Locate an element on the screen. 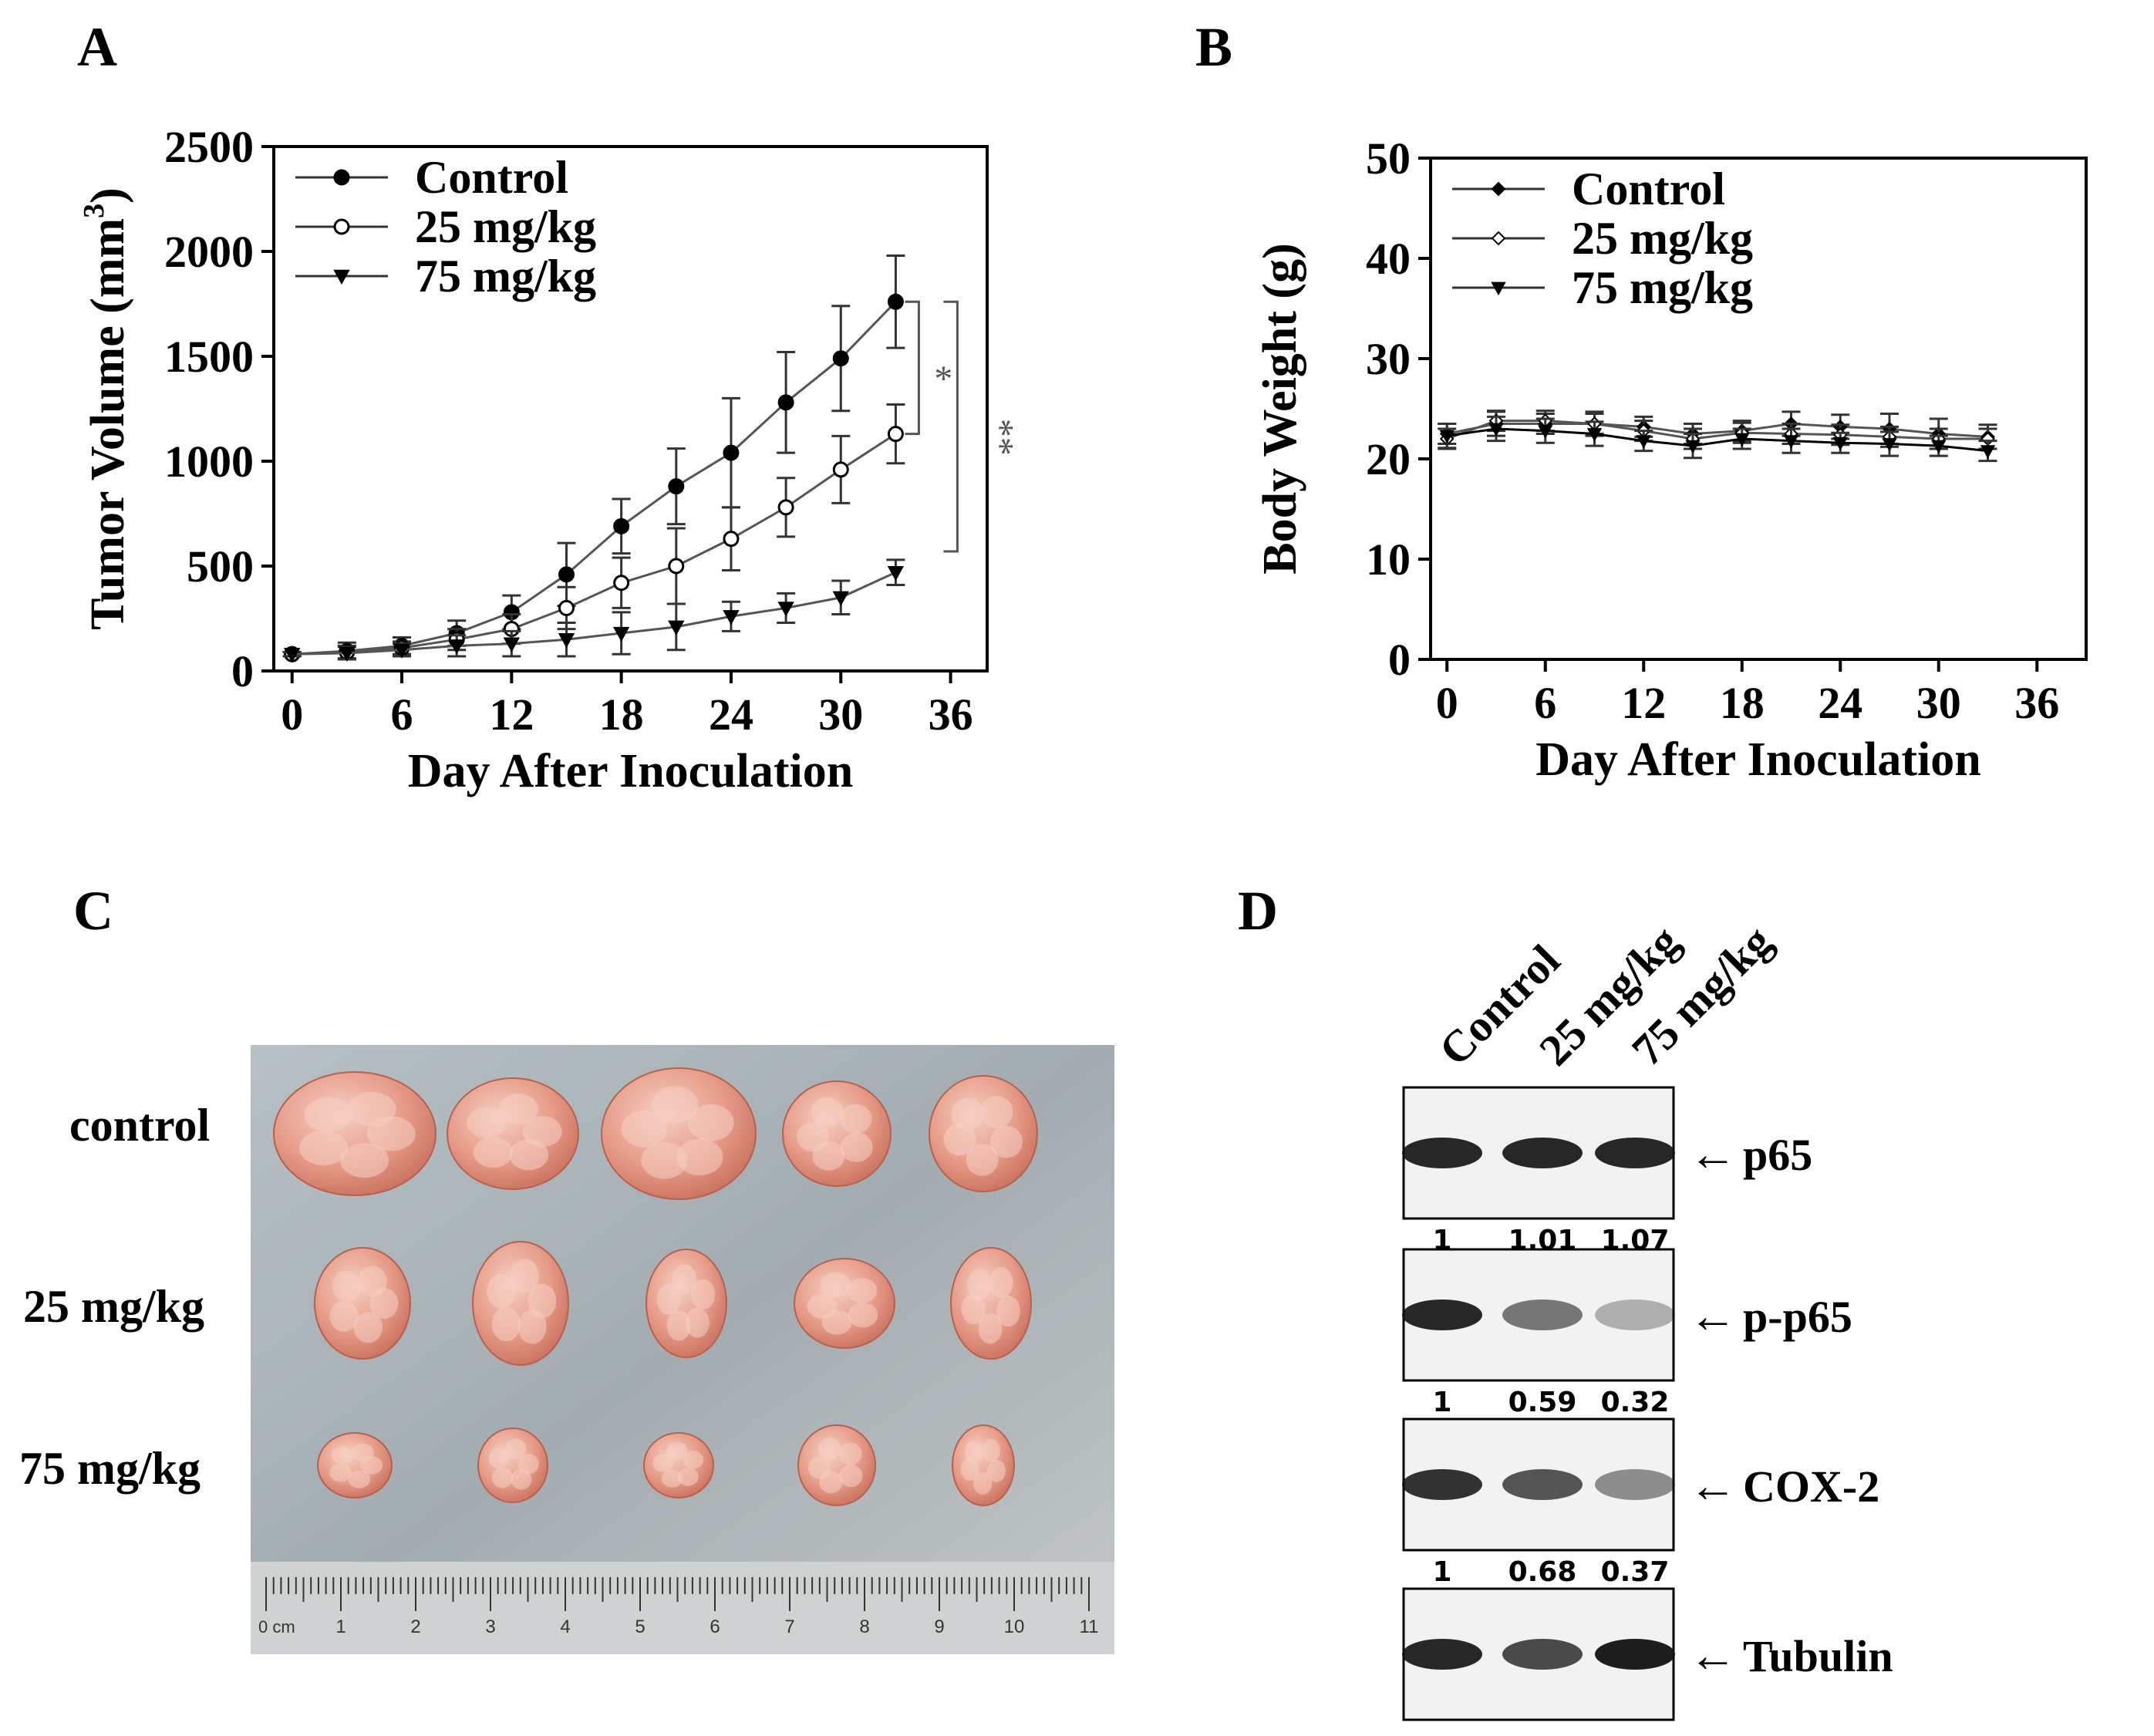  y-tick-label: 30 is located at coordinates (1388, 359).